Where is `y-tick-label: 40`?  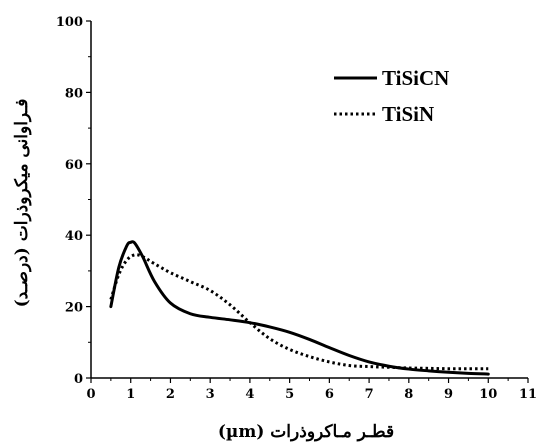
y-tick-label: 40 is located at coordinates (74, 236).